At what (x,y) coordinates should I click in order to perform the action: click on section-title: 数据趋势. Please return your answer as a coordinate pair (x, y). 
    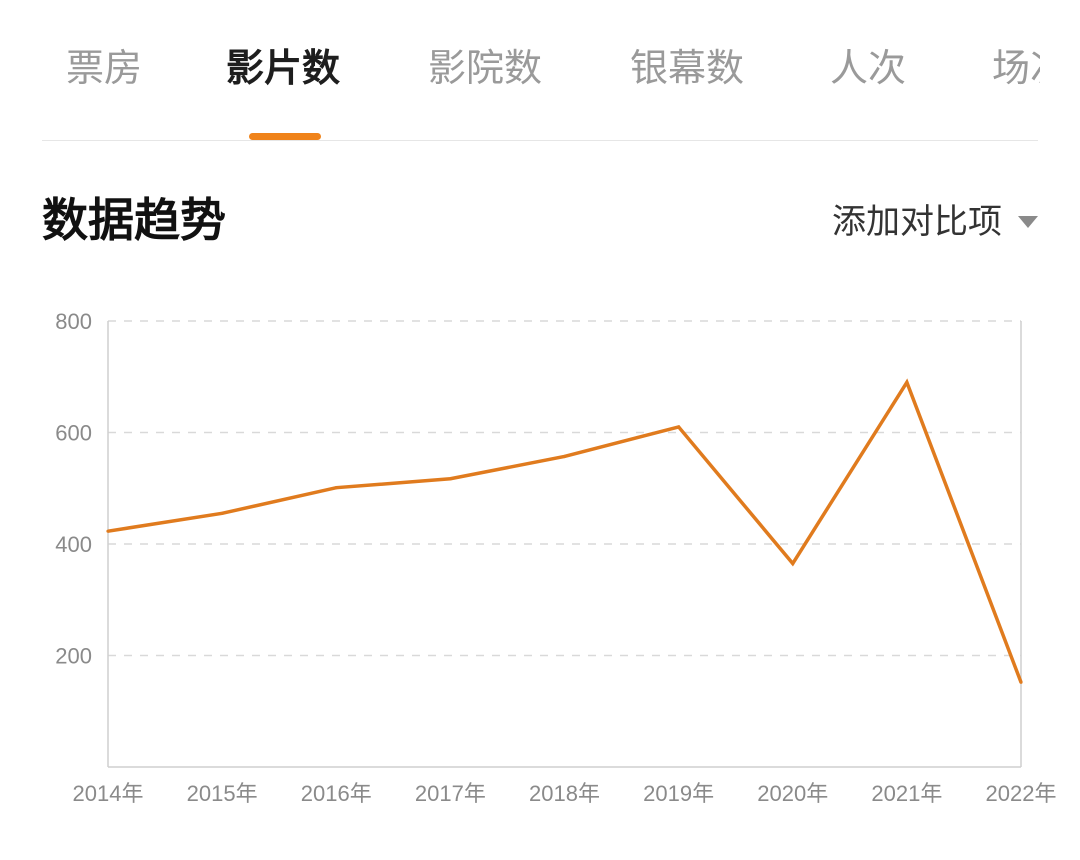
    Looking at the image, I should click on (134, 220).